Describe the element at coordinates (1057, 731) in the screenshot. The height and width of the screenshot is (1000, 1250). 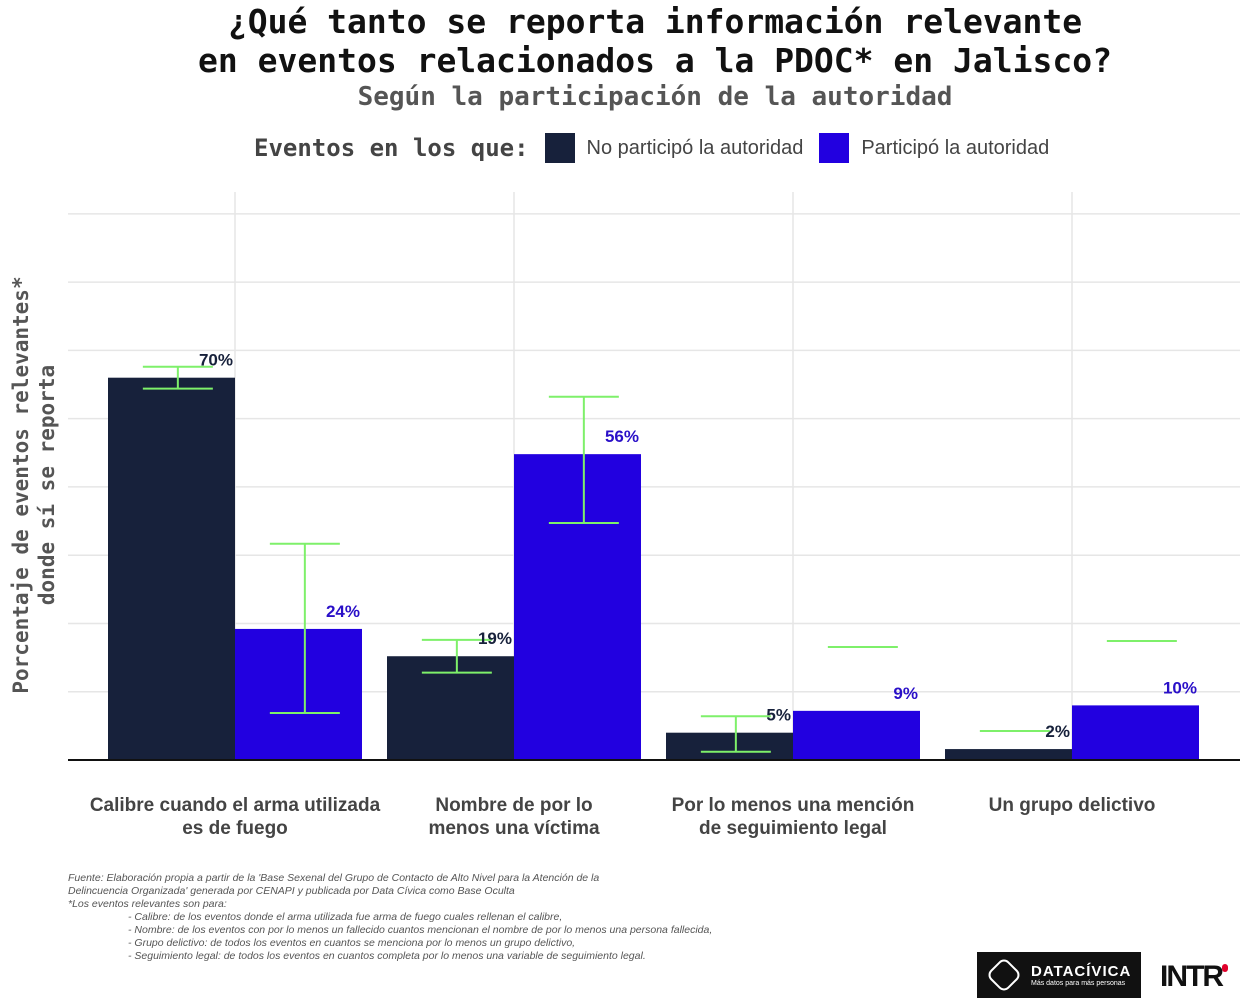
I see `data-label: 2%` at that location.